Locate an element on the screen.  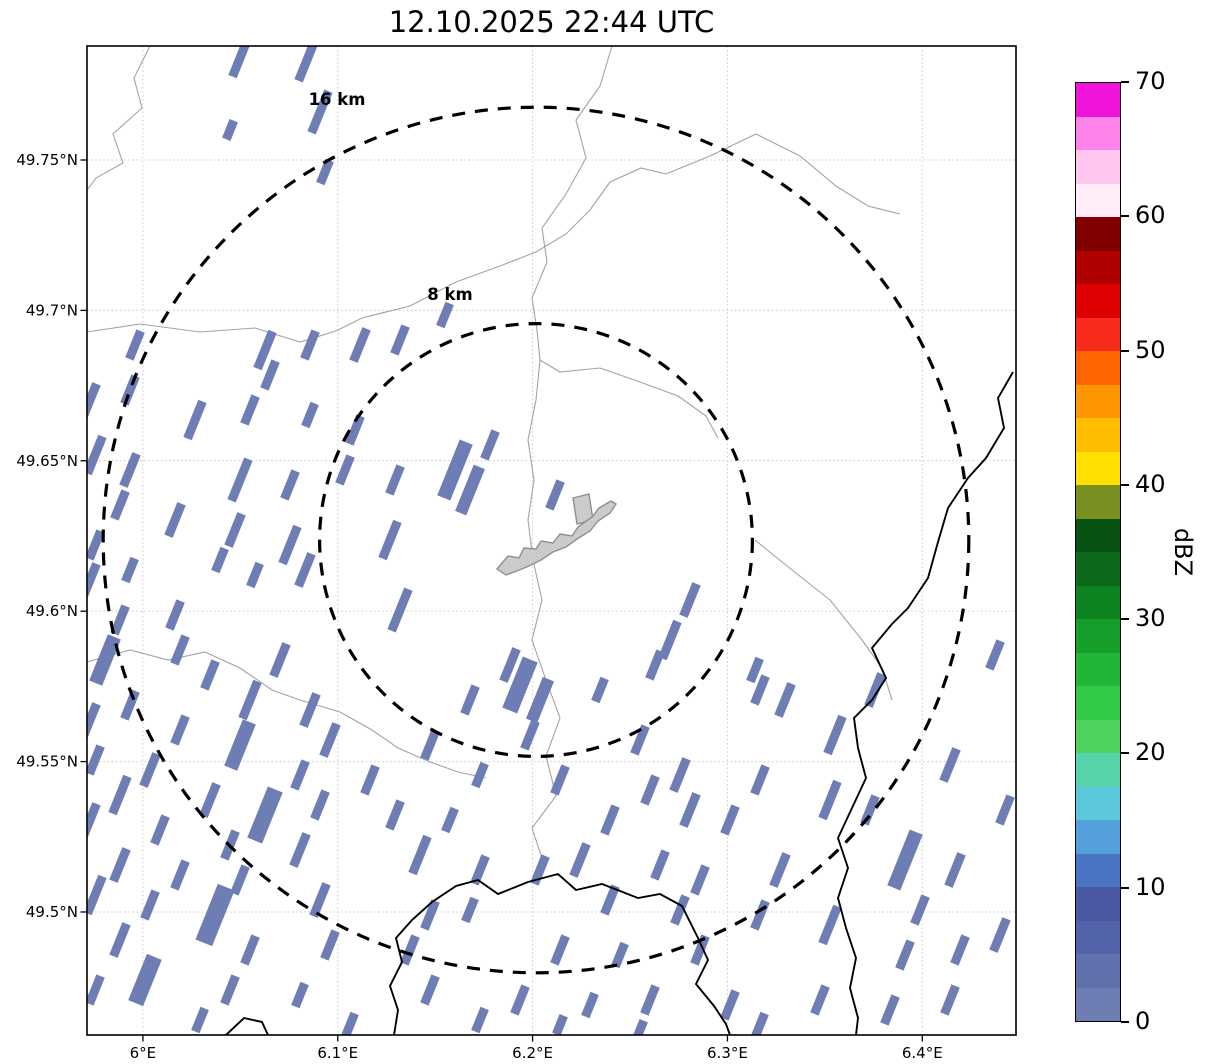
y-tick-label: 49.7°N is located at coordinates (52, 310).